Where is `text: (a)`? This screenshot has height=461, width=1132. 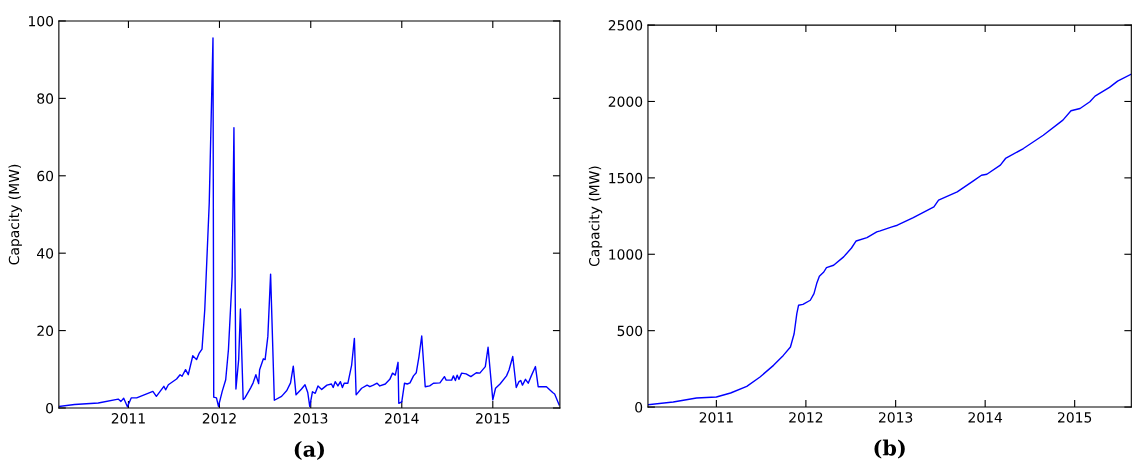 text: (a) is located at coordinates (309, 450).